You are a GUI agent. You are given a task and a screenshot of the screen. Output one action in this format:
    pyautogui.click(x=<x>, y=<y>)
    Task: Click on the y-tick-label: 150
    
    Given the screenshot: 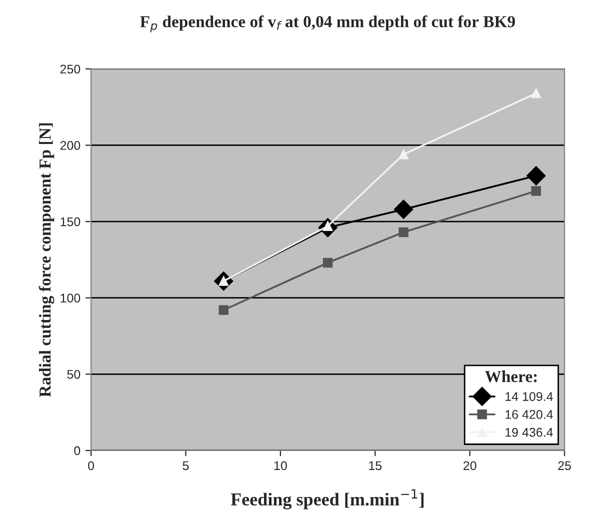 What is the action you would take?
    pyautogui.click(x=70, y=221)
    